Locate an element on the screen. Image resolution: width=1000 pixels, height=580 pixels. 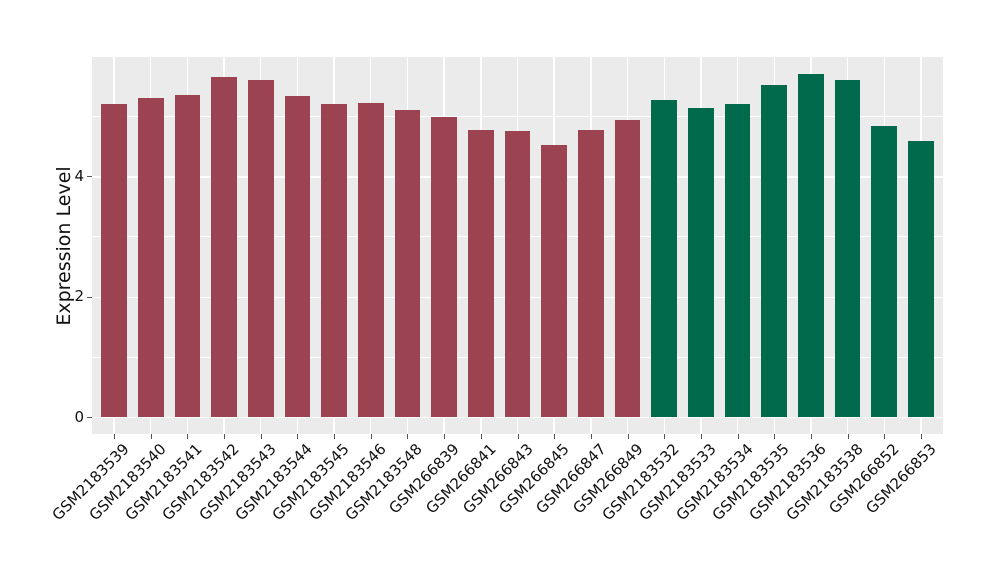
y-tick-label: 0 is located at coordinates (79, 416).